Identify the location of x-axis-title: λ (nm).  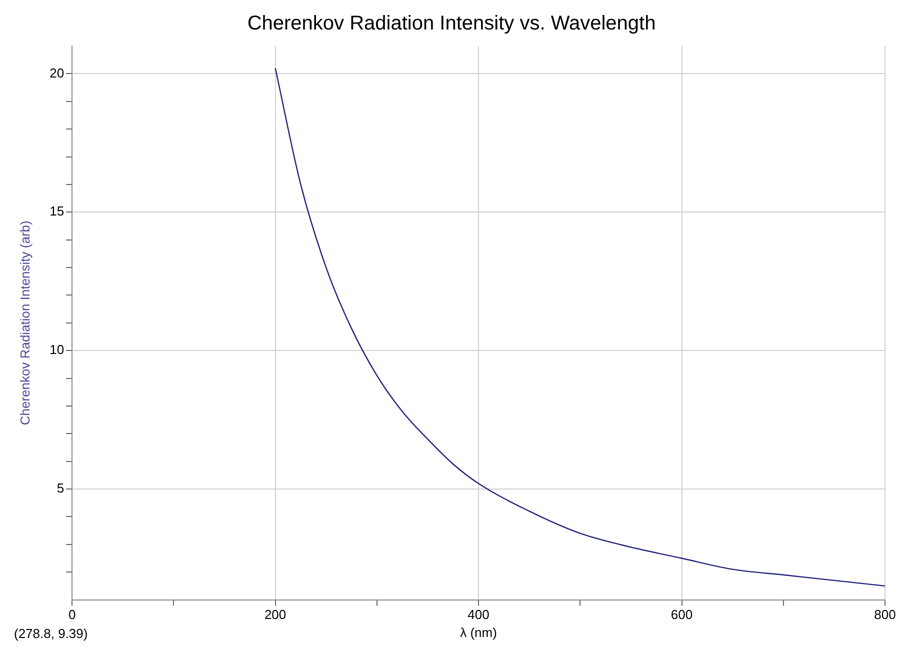
(478, 632).